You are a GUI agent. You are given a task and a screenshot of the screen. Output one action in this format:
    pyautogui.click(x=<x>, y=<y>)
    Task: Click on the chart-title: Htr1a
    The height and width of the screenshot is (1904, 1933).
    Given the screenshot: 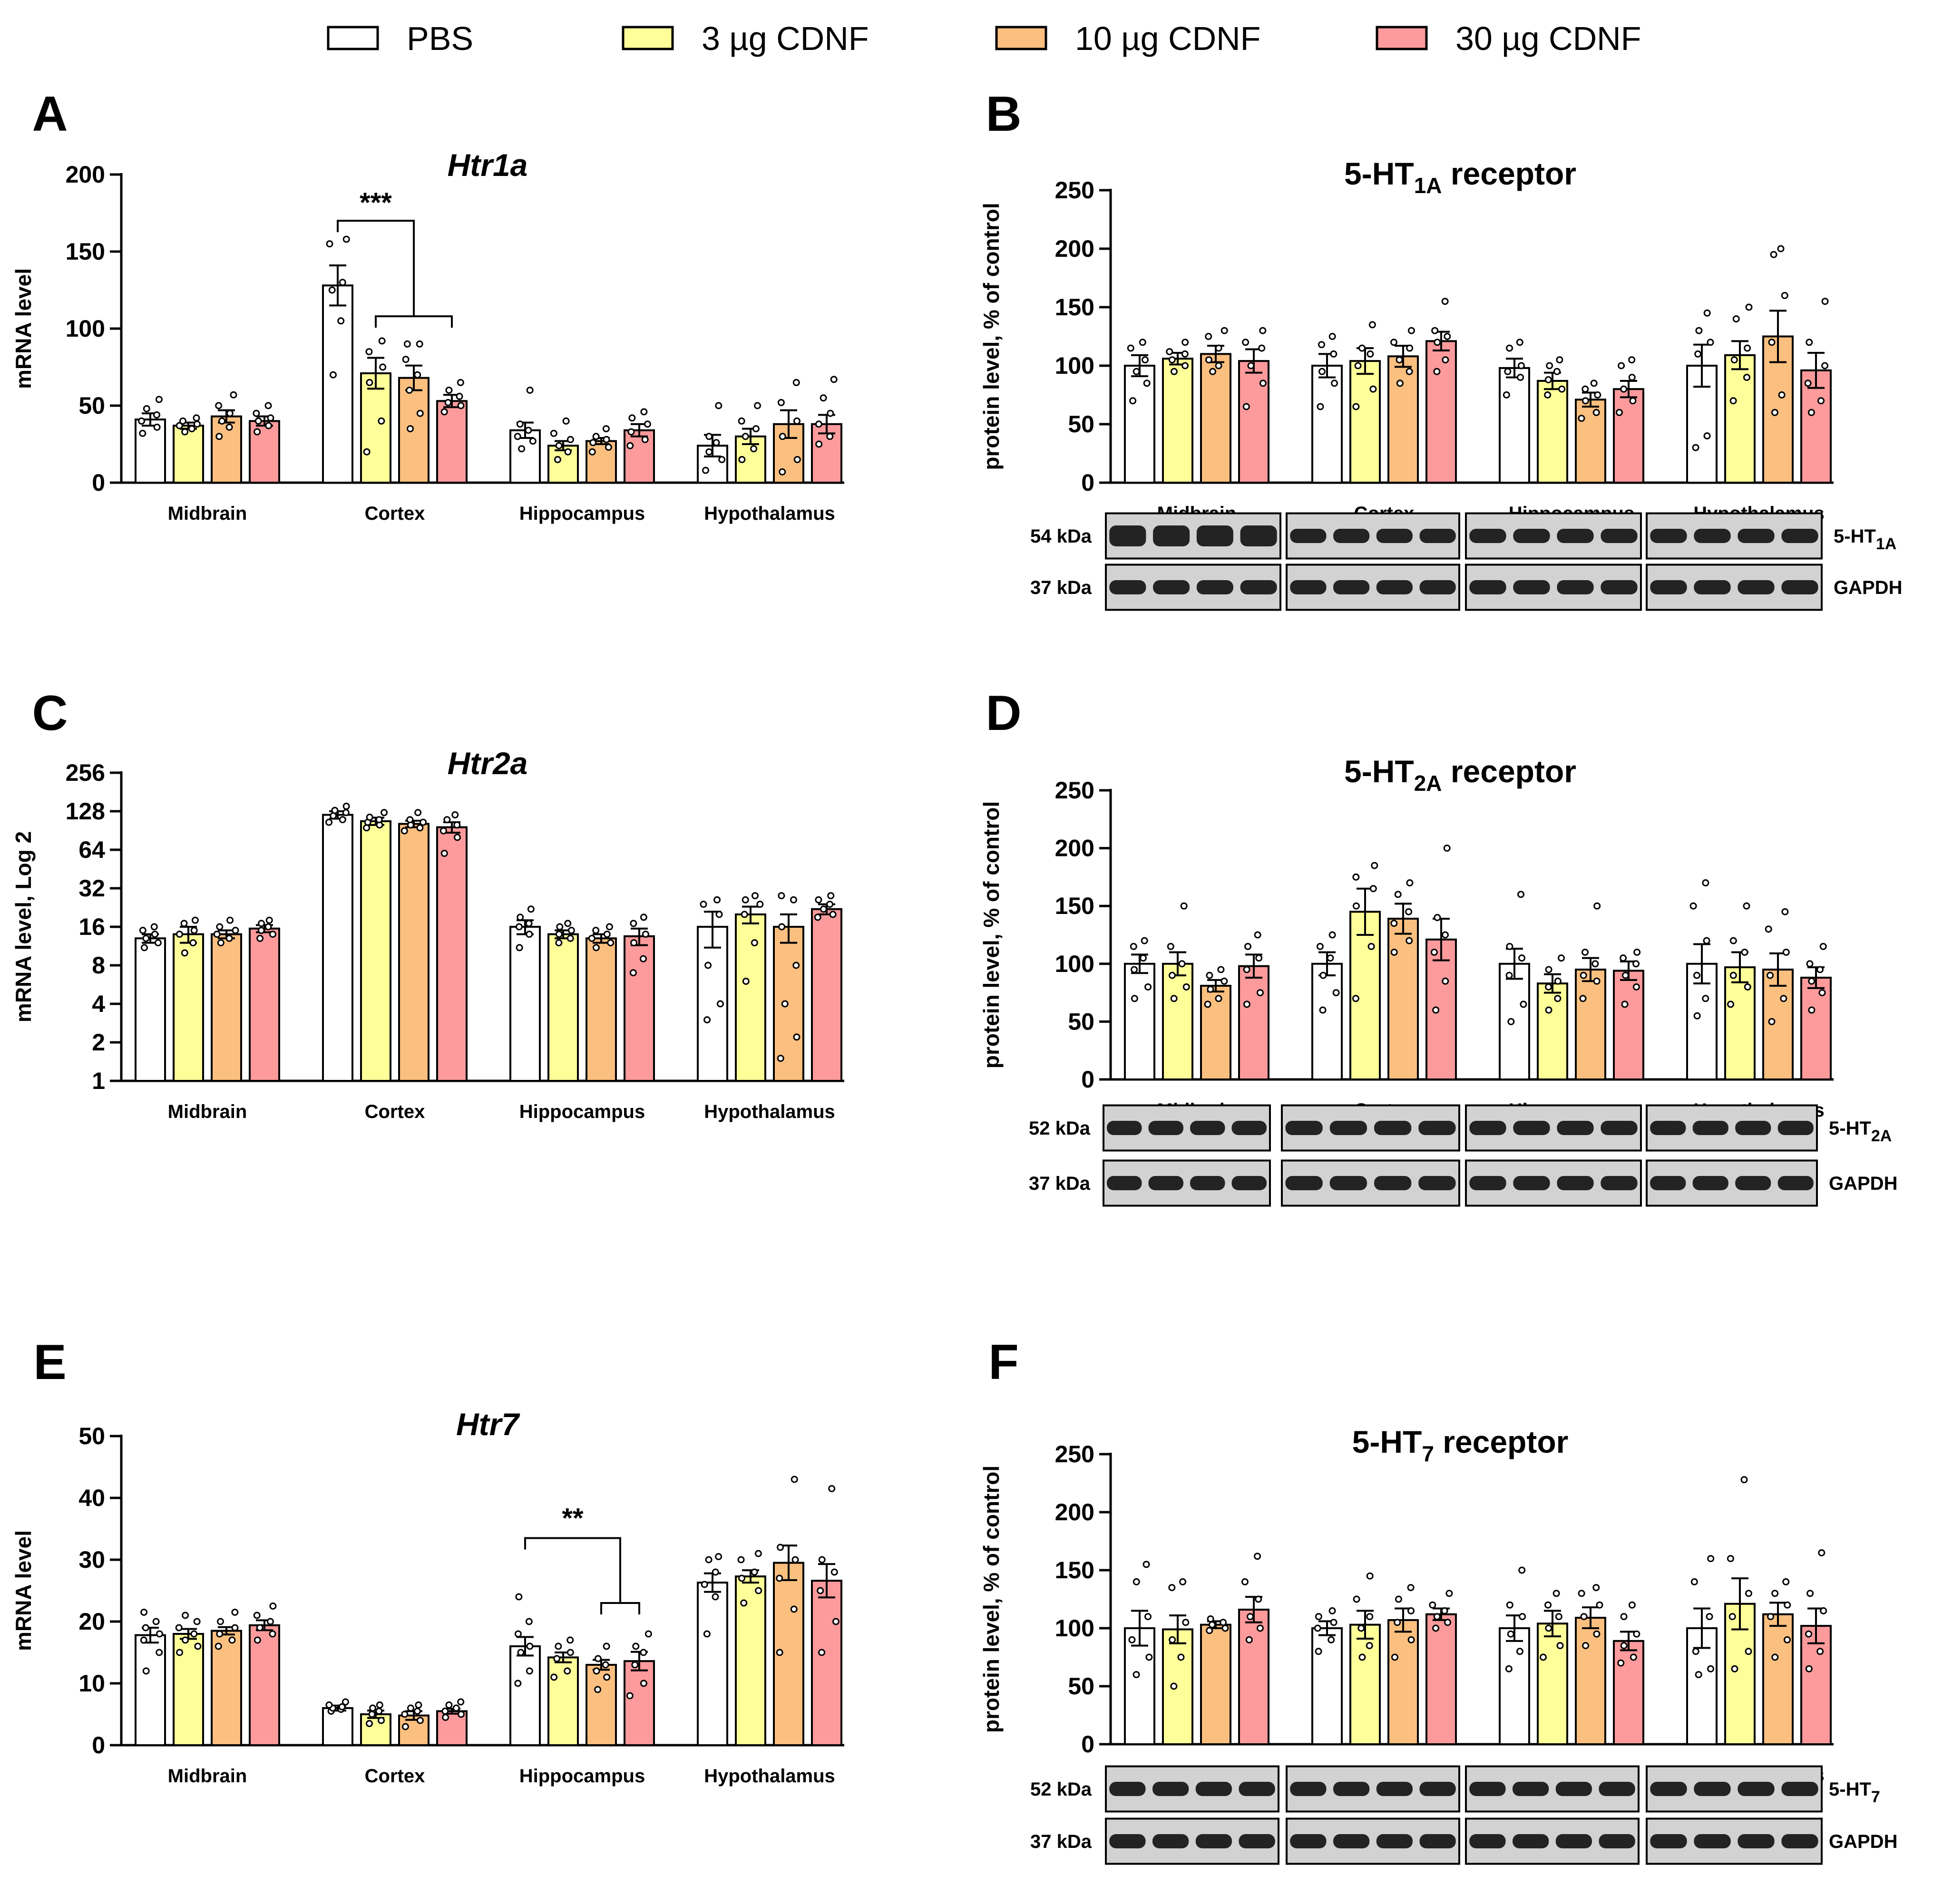 What is the action you would take?
    pyautogui.click(x=488, y=165)
    